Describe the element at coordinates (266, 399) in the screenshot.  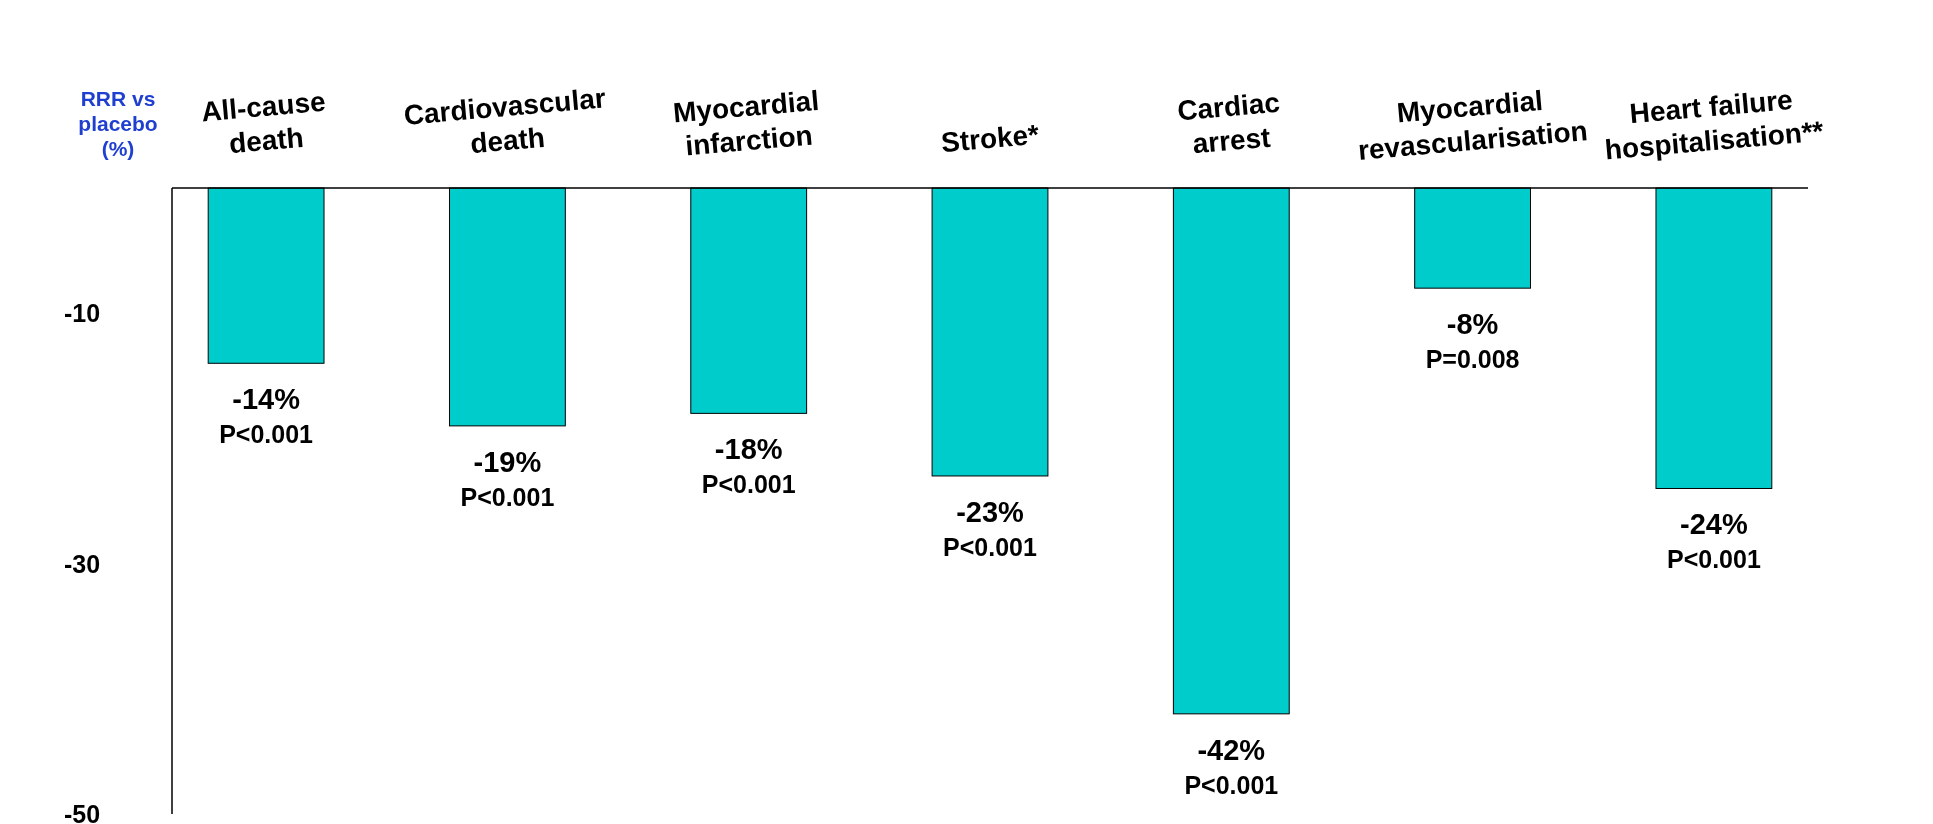
I see `data-label: -14%` at that location.